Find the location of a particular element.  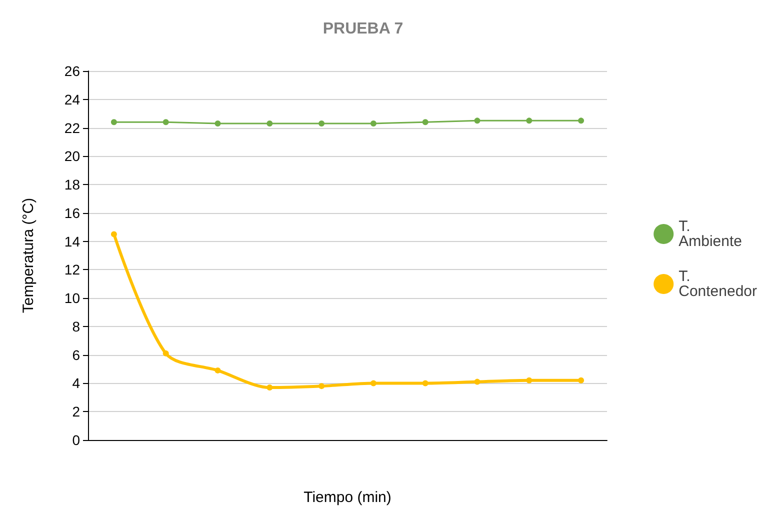

y-tick-label: 8 is located at coordinates (76, 326).